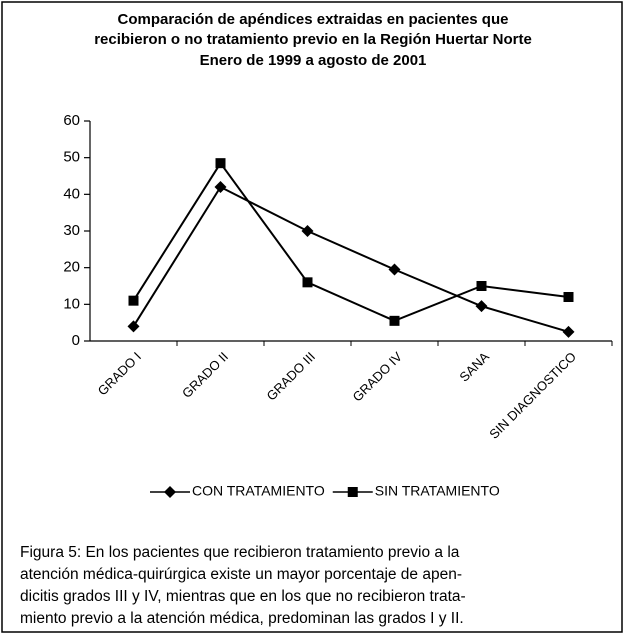 The width and height of the screenshot is (626, 636). What do you see at coordinates (71, 230) in the screenshot?
I see `y-tick-label: 30` at bounding box center [71, 230].